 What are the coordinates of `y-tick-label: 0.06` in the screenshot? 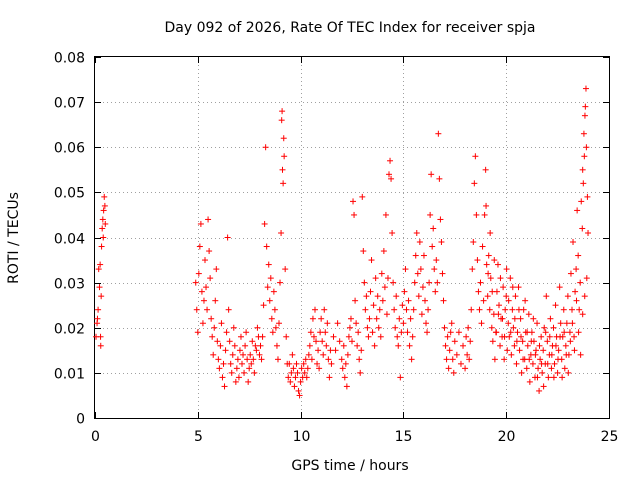 It's located at (69, 149).